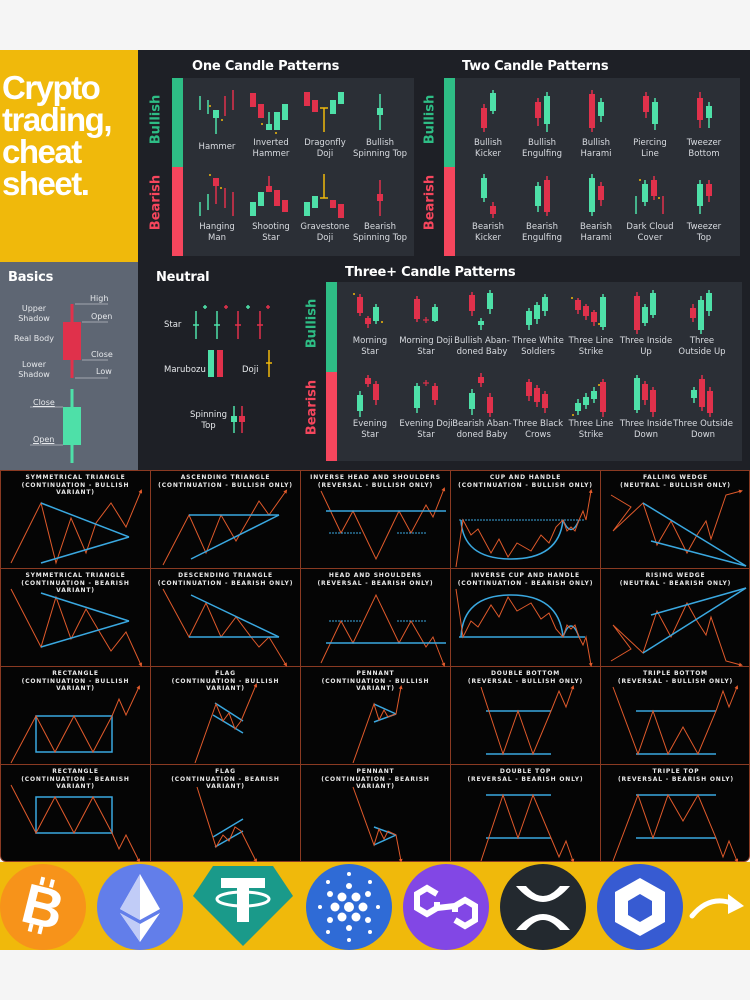 This screenshot has width=750, height=1000. I want to click on pattern-title: FLAG (CONTINUATION - BULLISH VARIANT), so click(225, 681).